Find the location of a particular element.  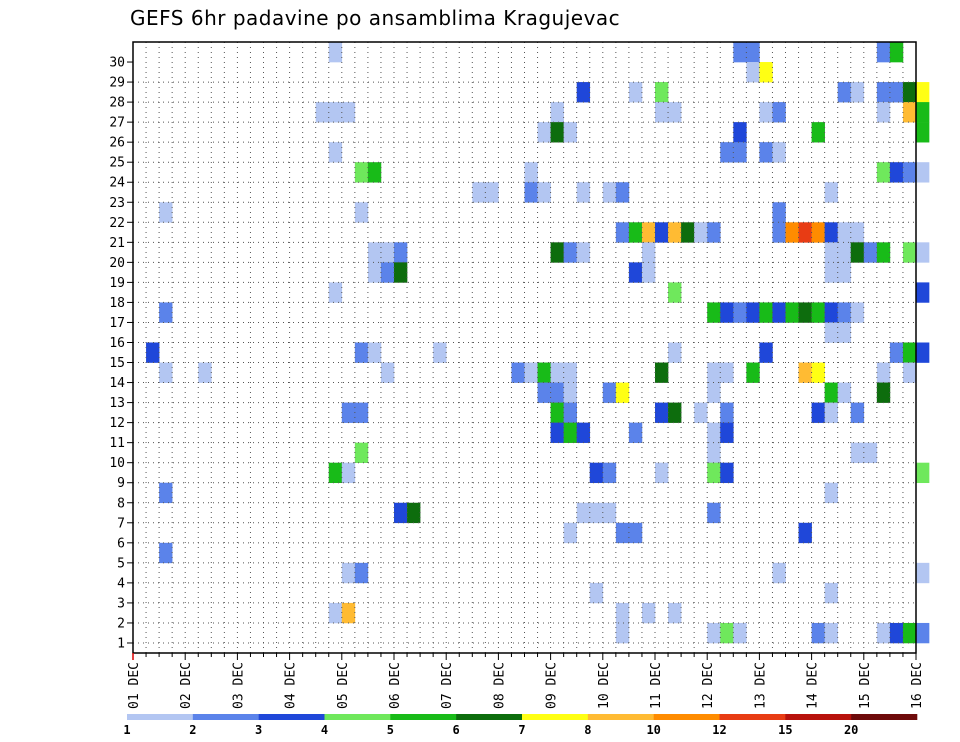

y-tick-label: 30 is located at coordinates (117, 63).